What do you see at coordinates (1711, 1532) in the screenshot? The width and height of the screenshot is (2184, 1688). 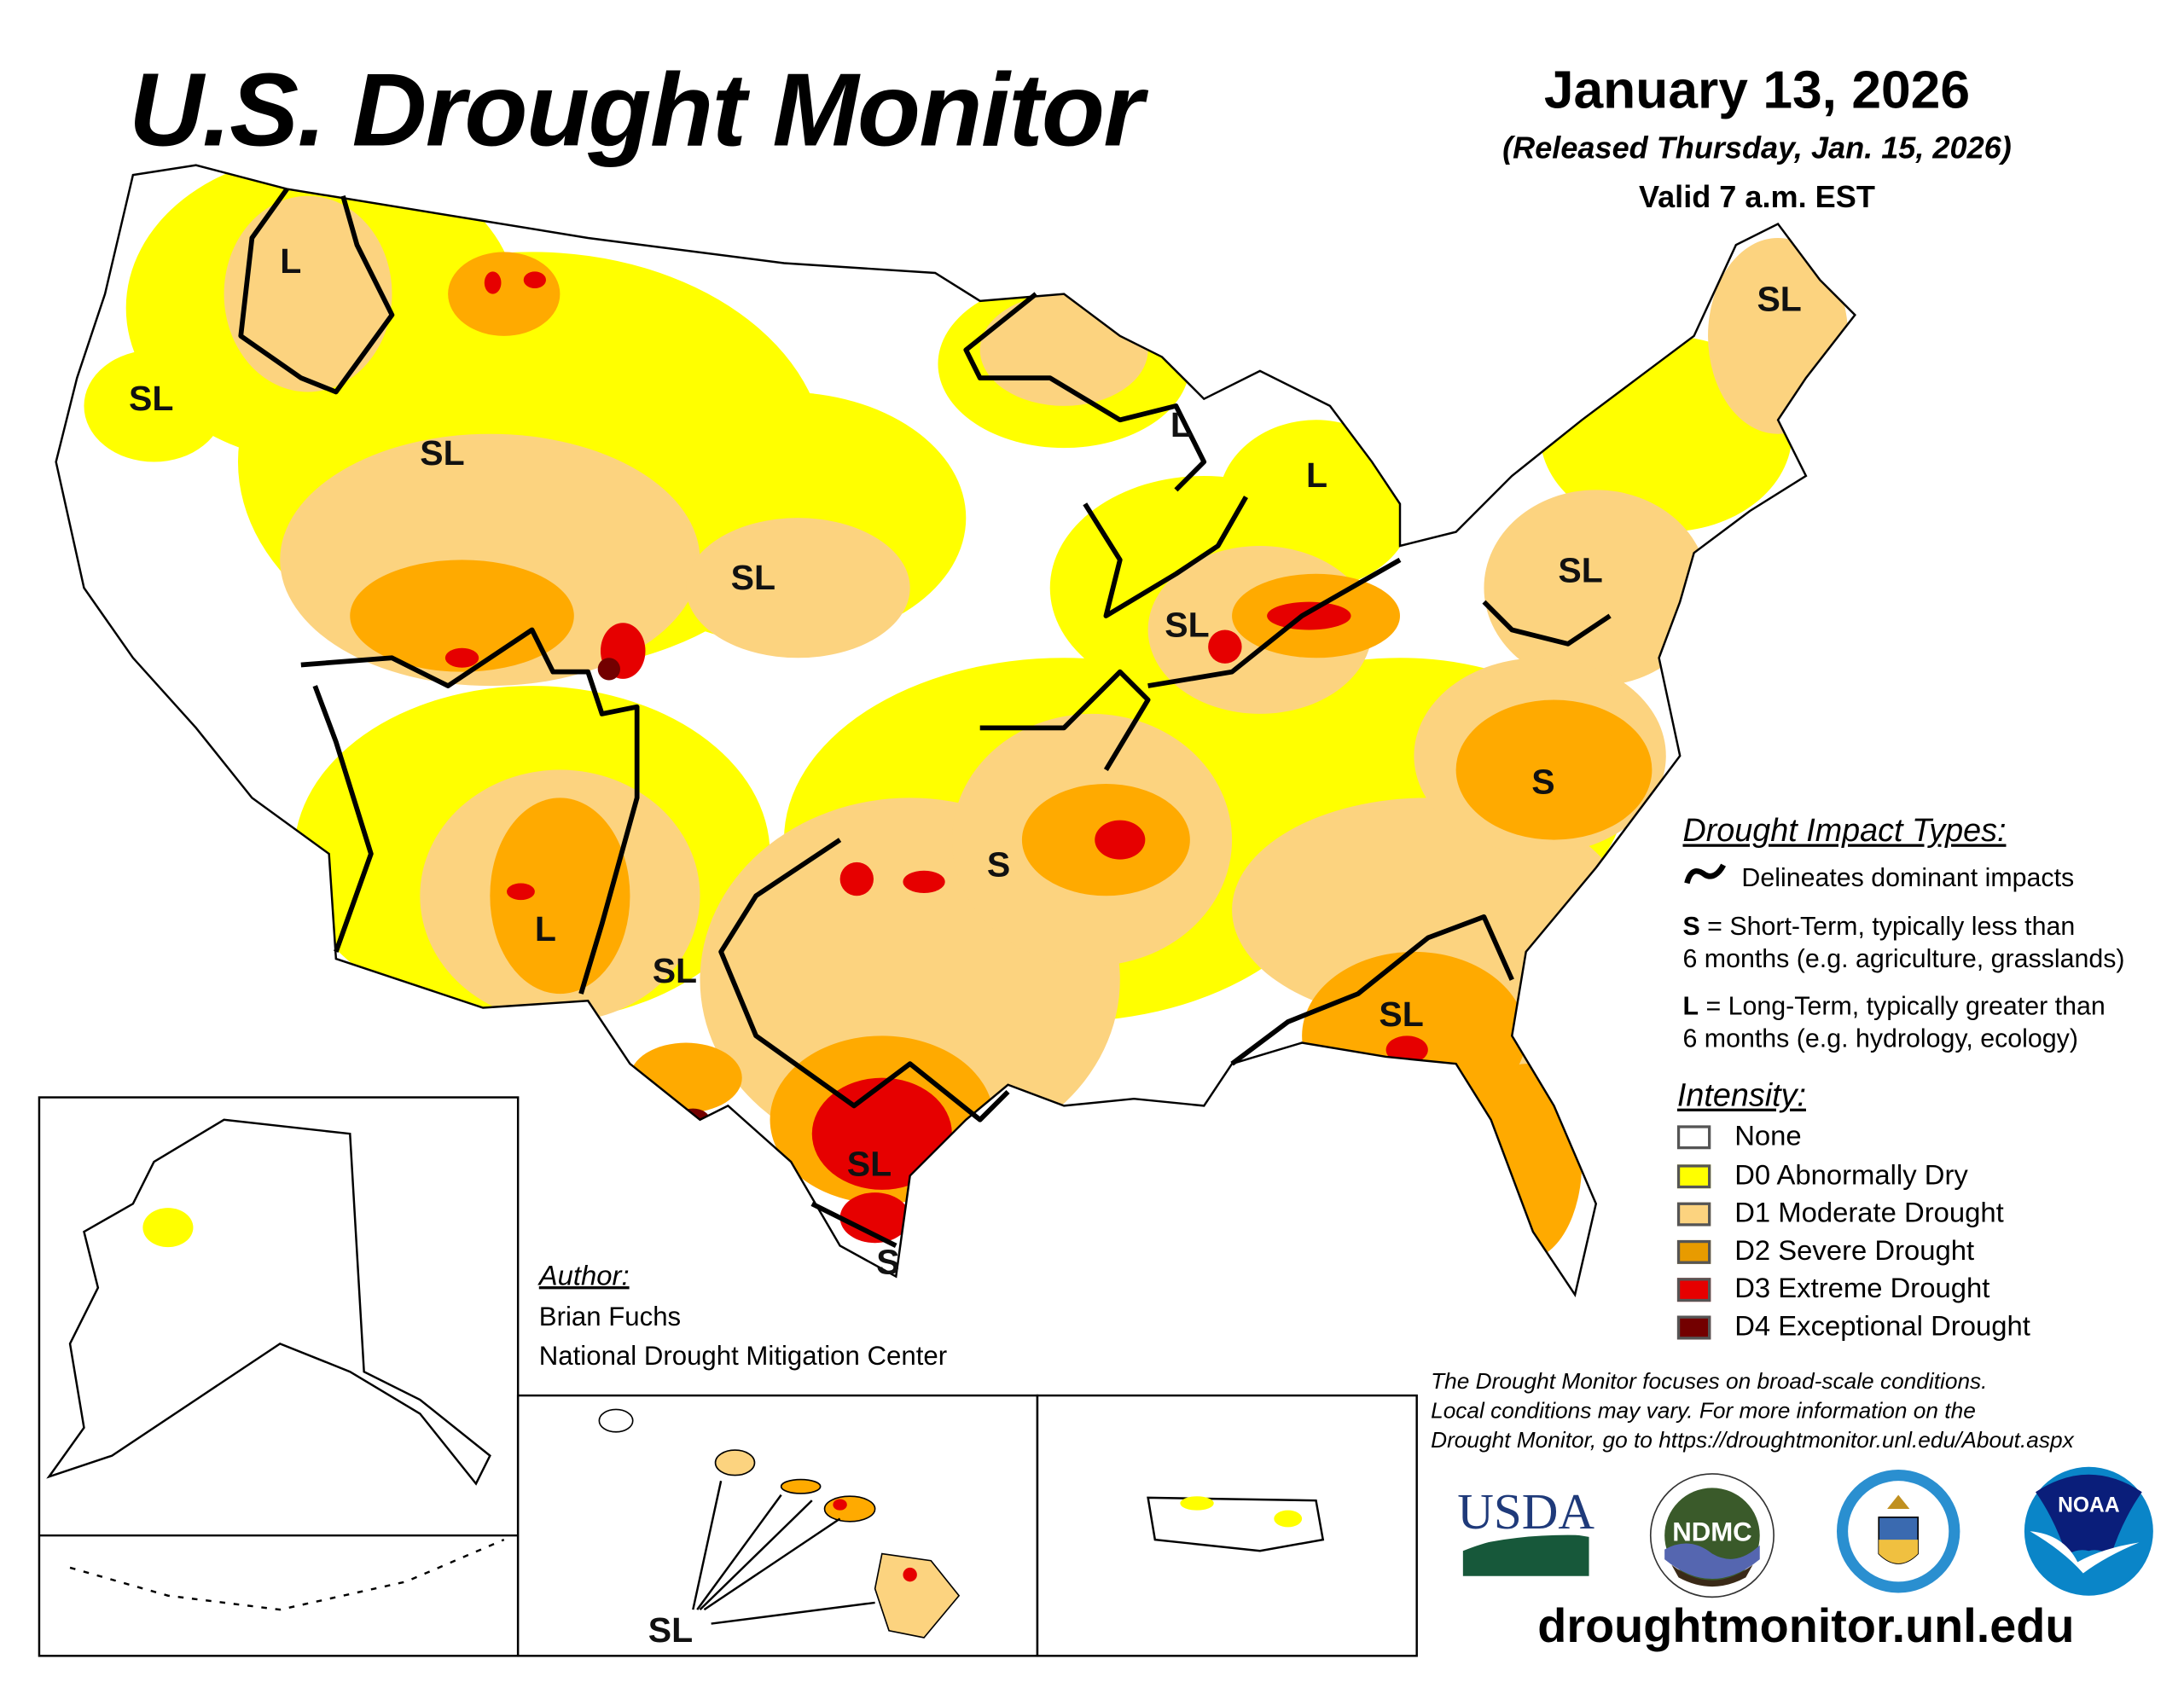 I see `svg-text: NDMC` at bounding box center [1711, 1532].